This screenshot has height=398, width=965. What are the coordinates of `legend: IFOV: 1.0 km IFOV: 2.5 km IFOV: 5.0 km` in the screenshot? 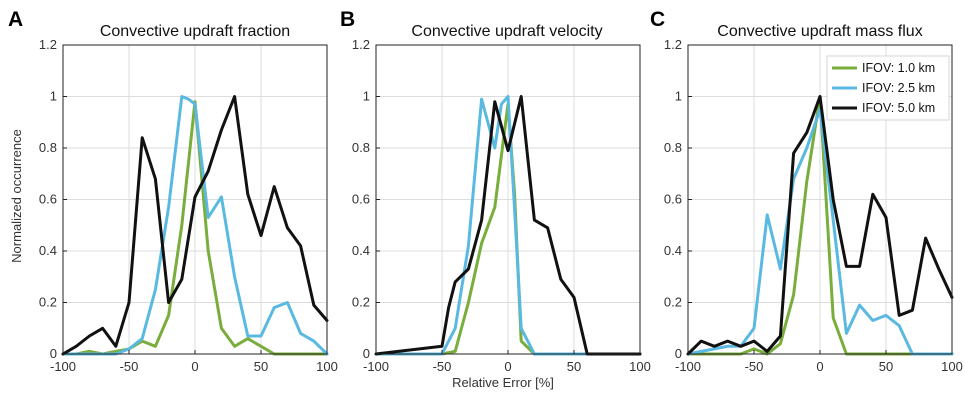 It's located at (888, 88).